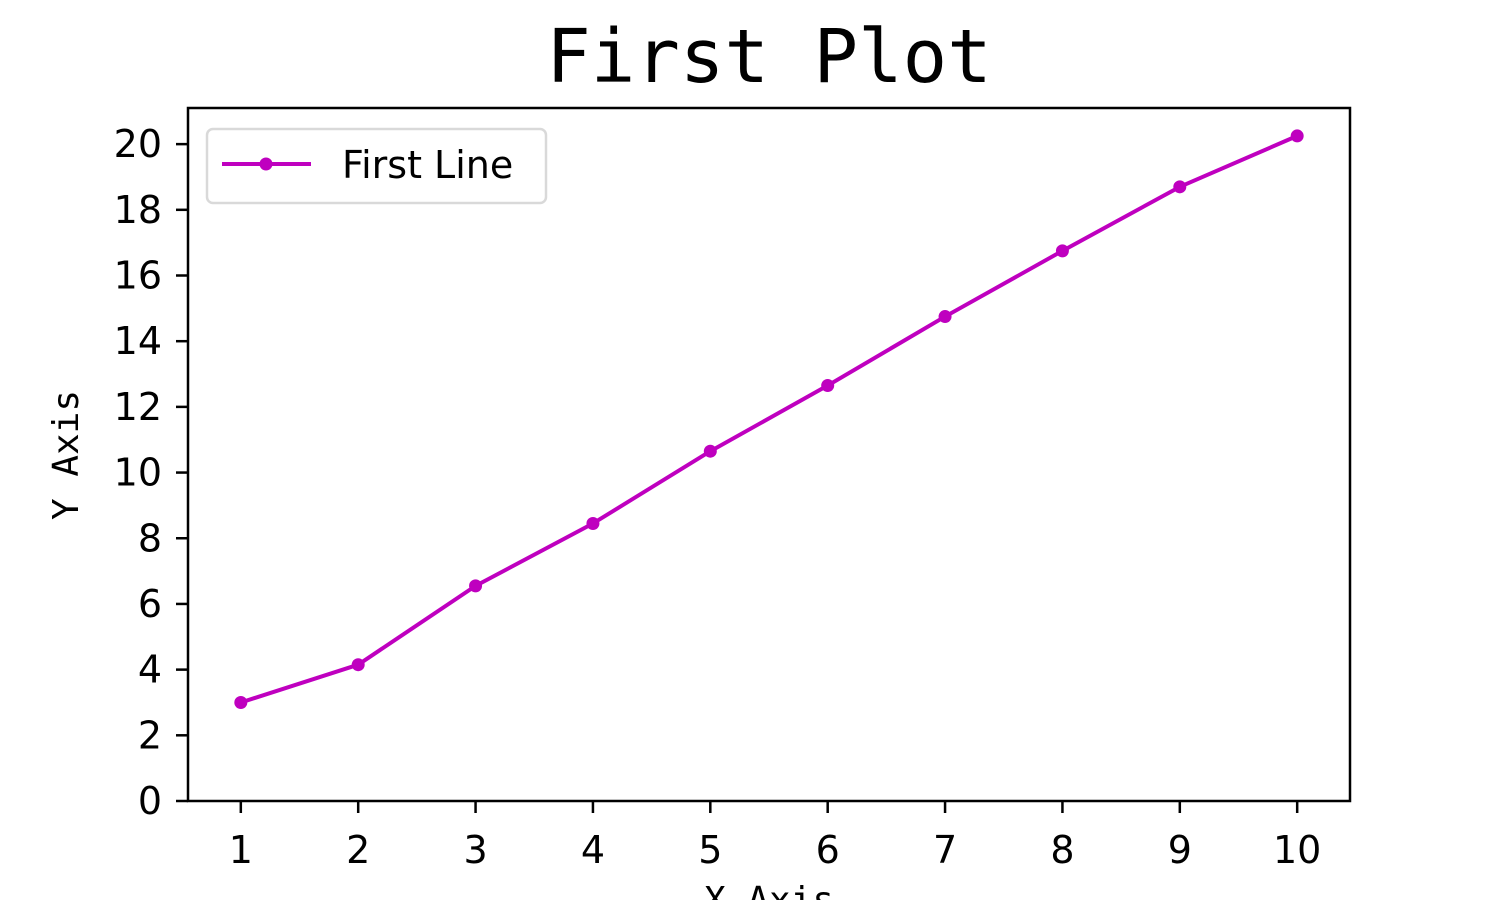  I want to click on y-tick-label: 18, so click(138, 210).